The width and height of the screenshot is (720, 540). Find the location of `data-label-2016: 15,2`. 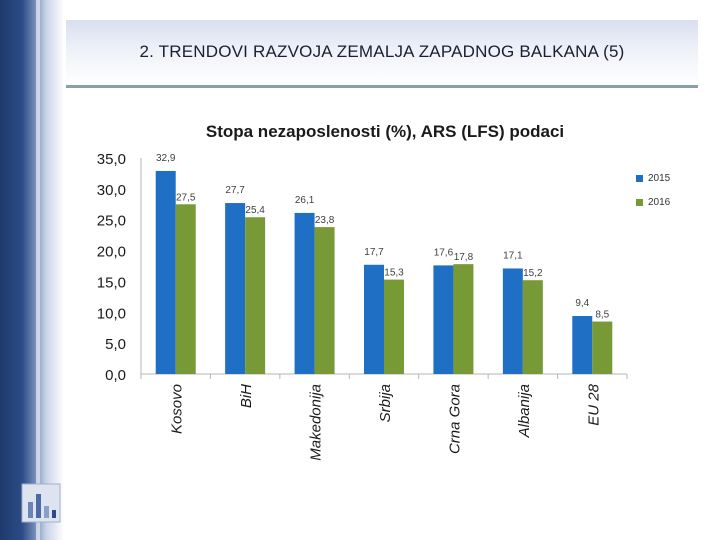

data-label-2016: 15,2 is located at coordinates (533, 273).